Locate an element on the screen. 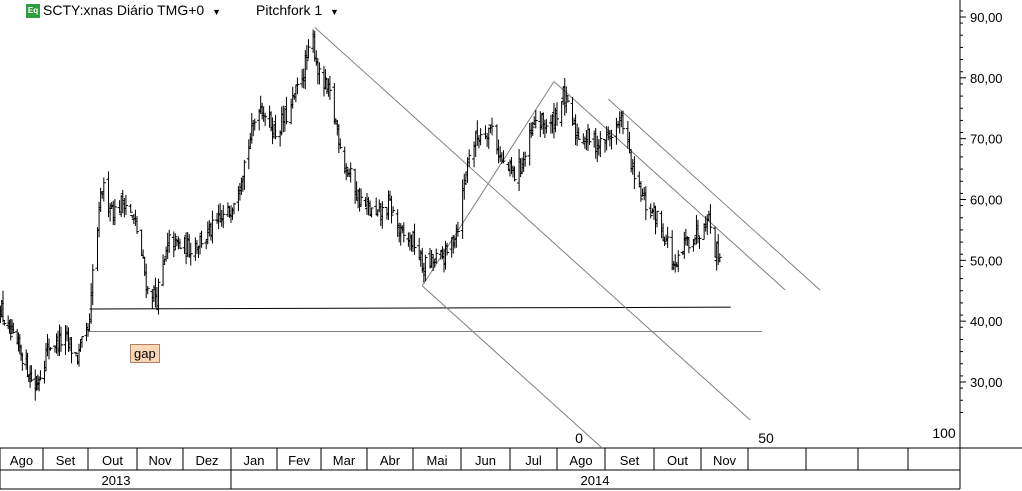 This screenshot has height=491, width=1022. pitchfork-dropdown-icon: ▼ is located at coordinates (334, 12).